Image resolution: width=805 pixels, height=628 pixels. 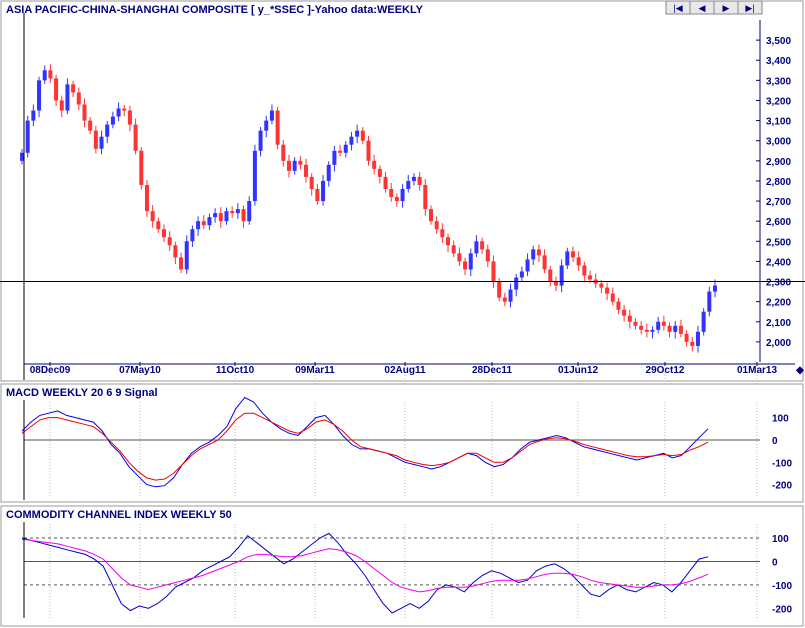 I want to click on price-y-tick-label: 3,300, so click(x=778, y=81).